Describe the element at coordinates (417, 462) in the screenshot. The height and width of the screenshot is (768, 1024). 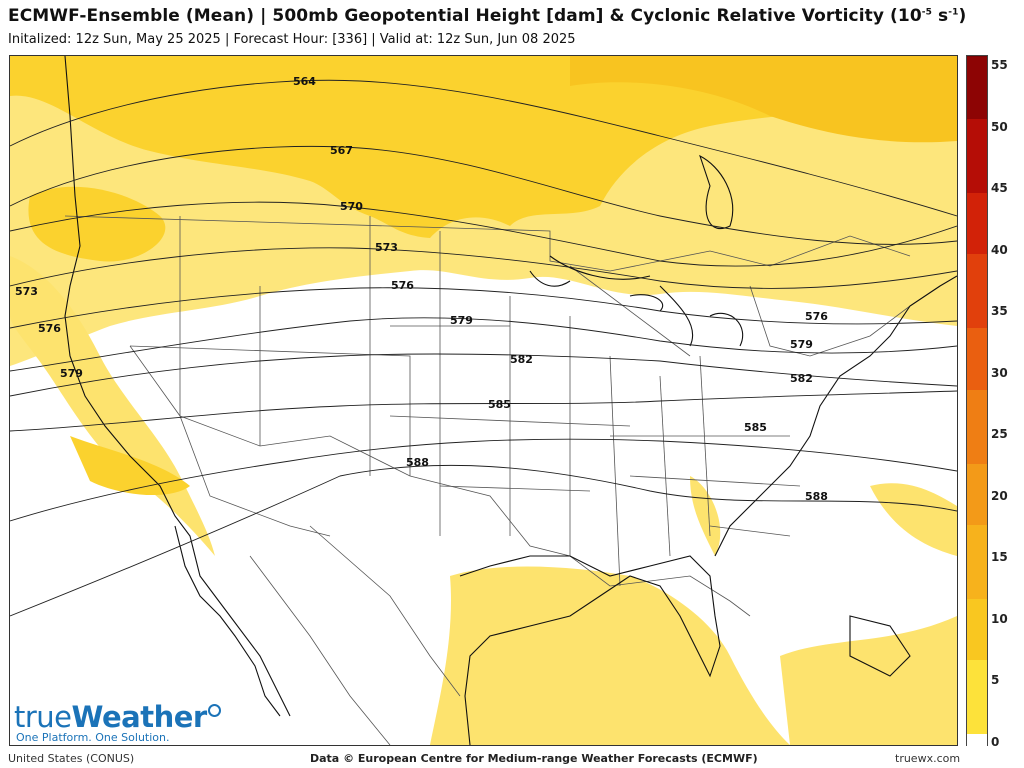
I see `contour-label-588: 588` at that location.